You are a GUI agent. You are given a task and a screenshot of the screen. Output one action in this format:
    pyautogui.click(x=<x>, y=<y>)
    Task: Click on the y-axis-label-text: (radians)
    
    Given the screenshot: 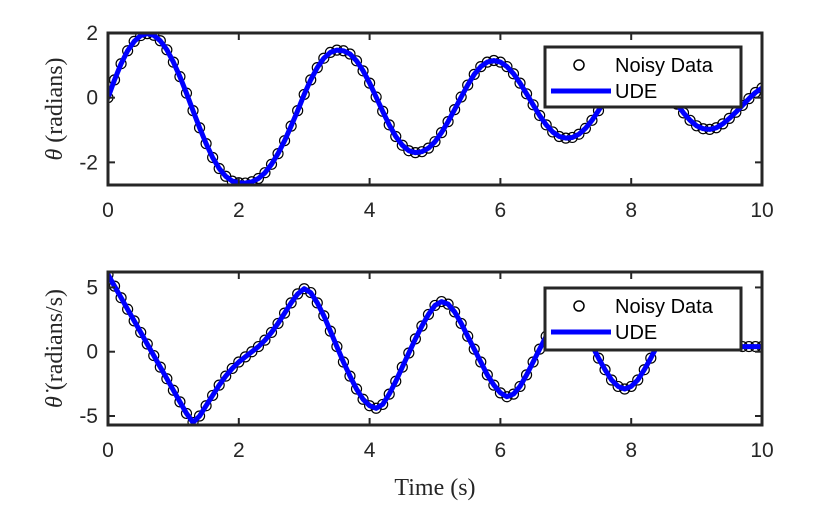 What is the action you would take?
    pyautogui.click(x=55, y=102)
    